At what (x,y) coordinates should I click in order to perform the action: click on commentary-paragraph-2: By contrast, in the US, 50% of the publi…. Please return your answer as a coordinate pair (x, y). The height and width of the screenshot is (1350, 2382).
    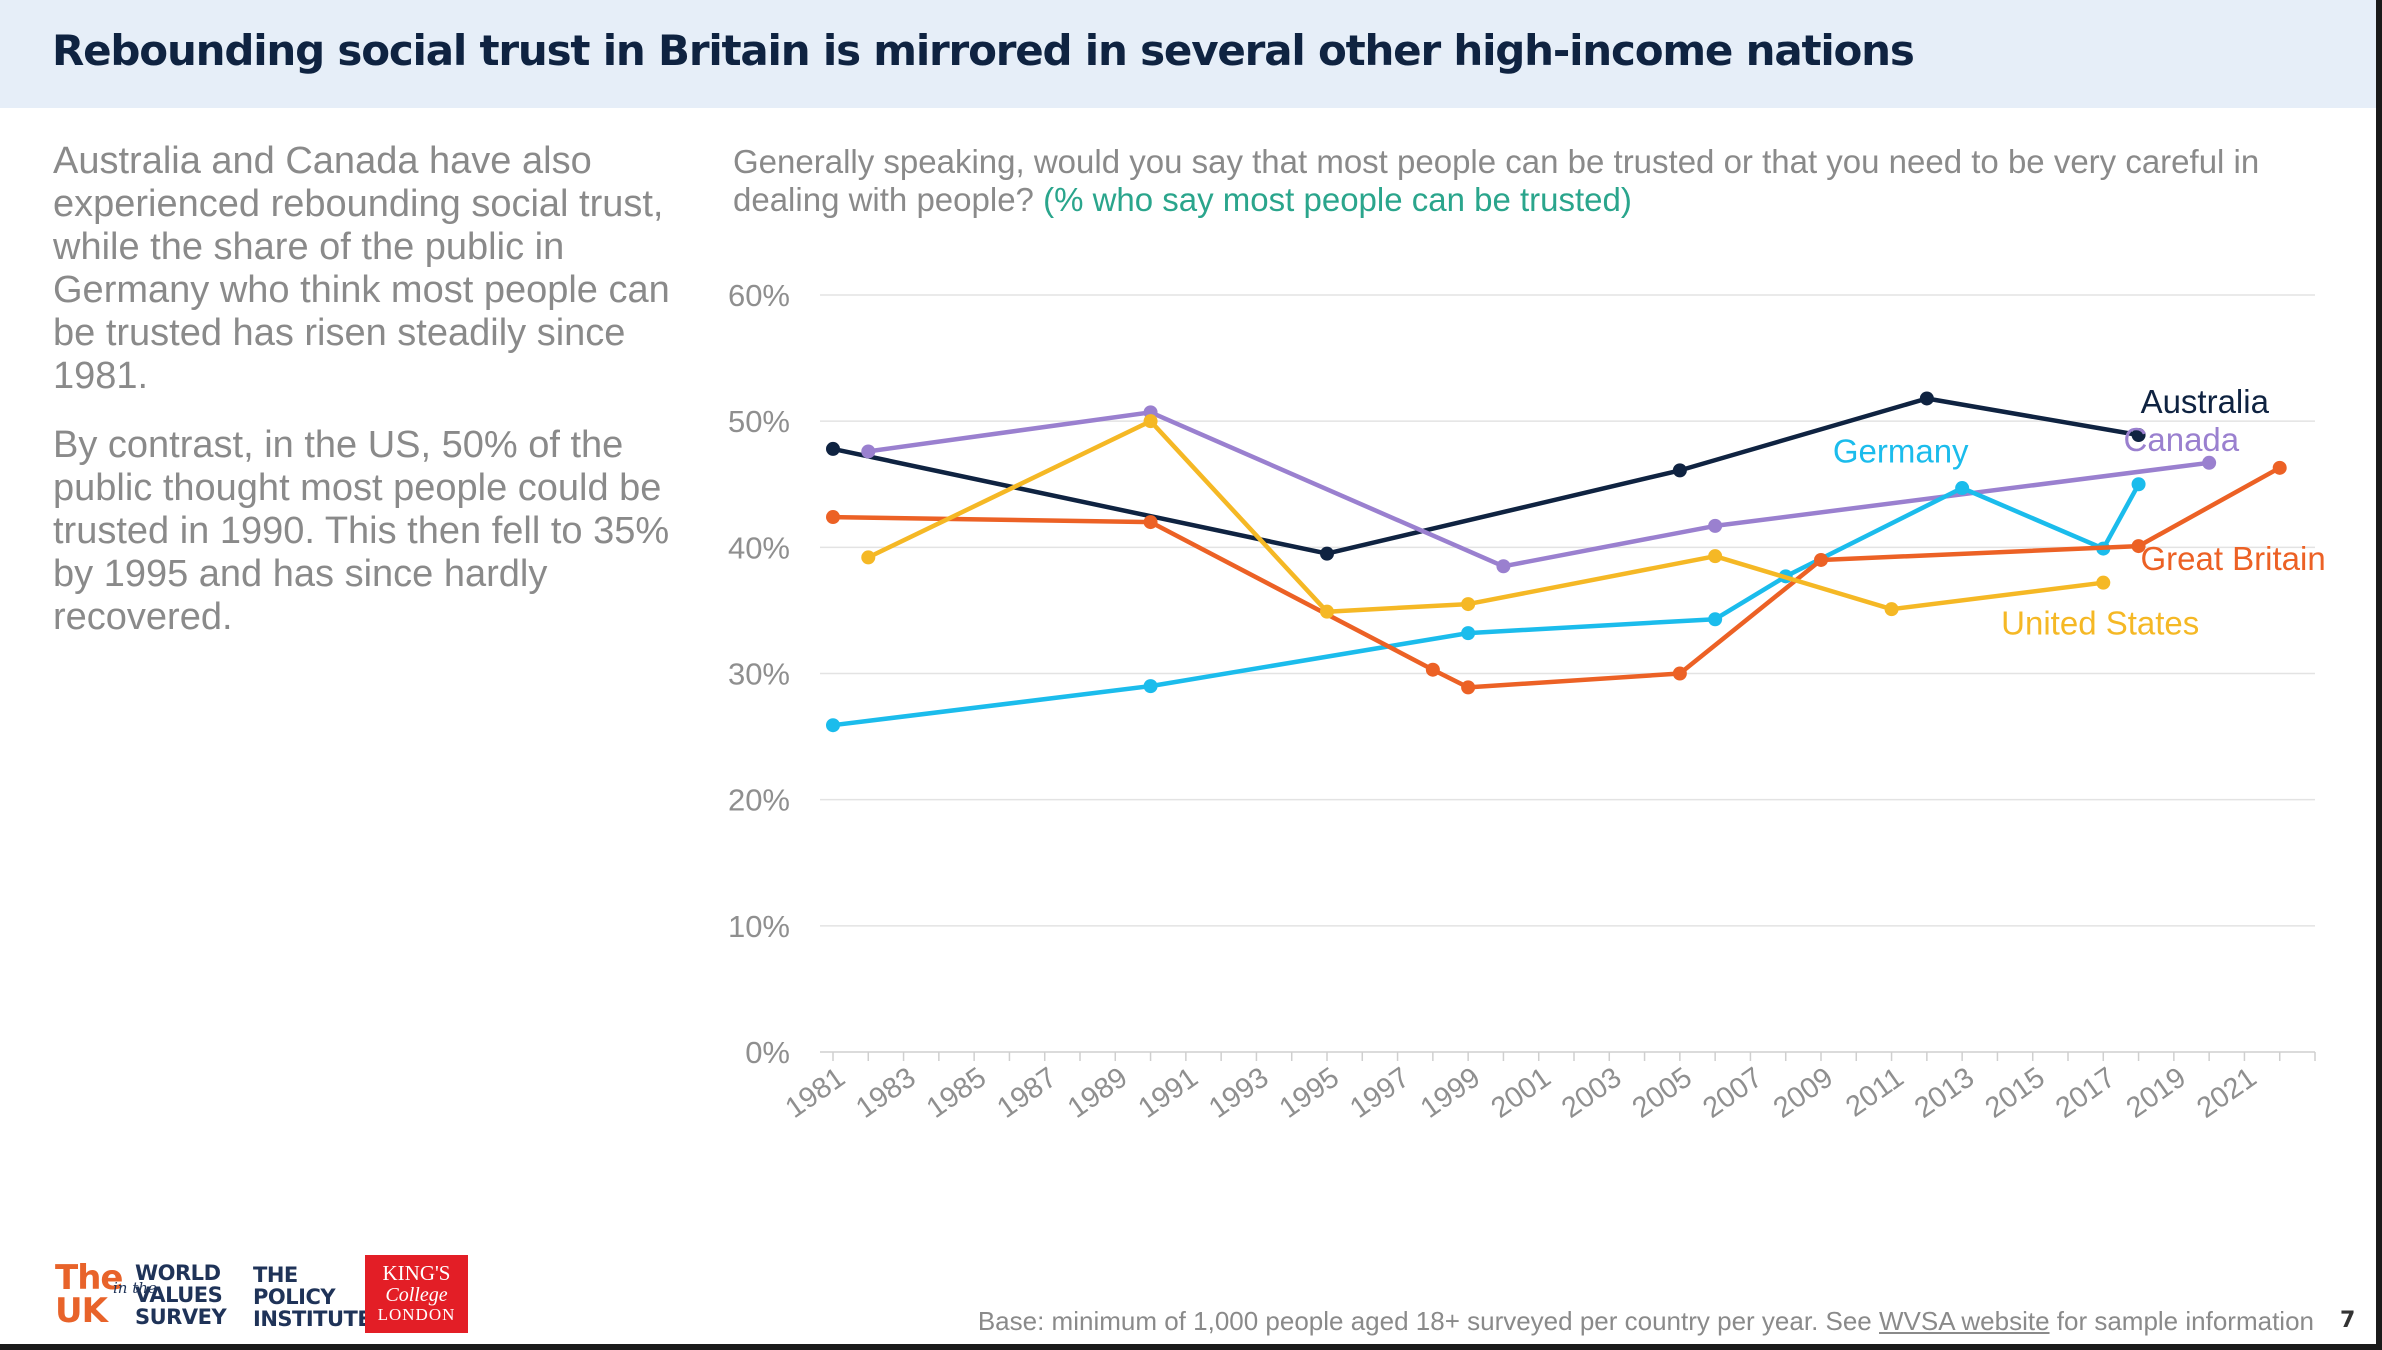
    Looking at the image, I should click on (361, 531).